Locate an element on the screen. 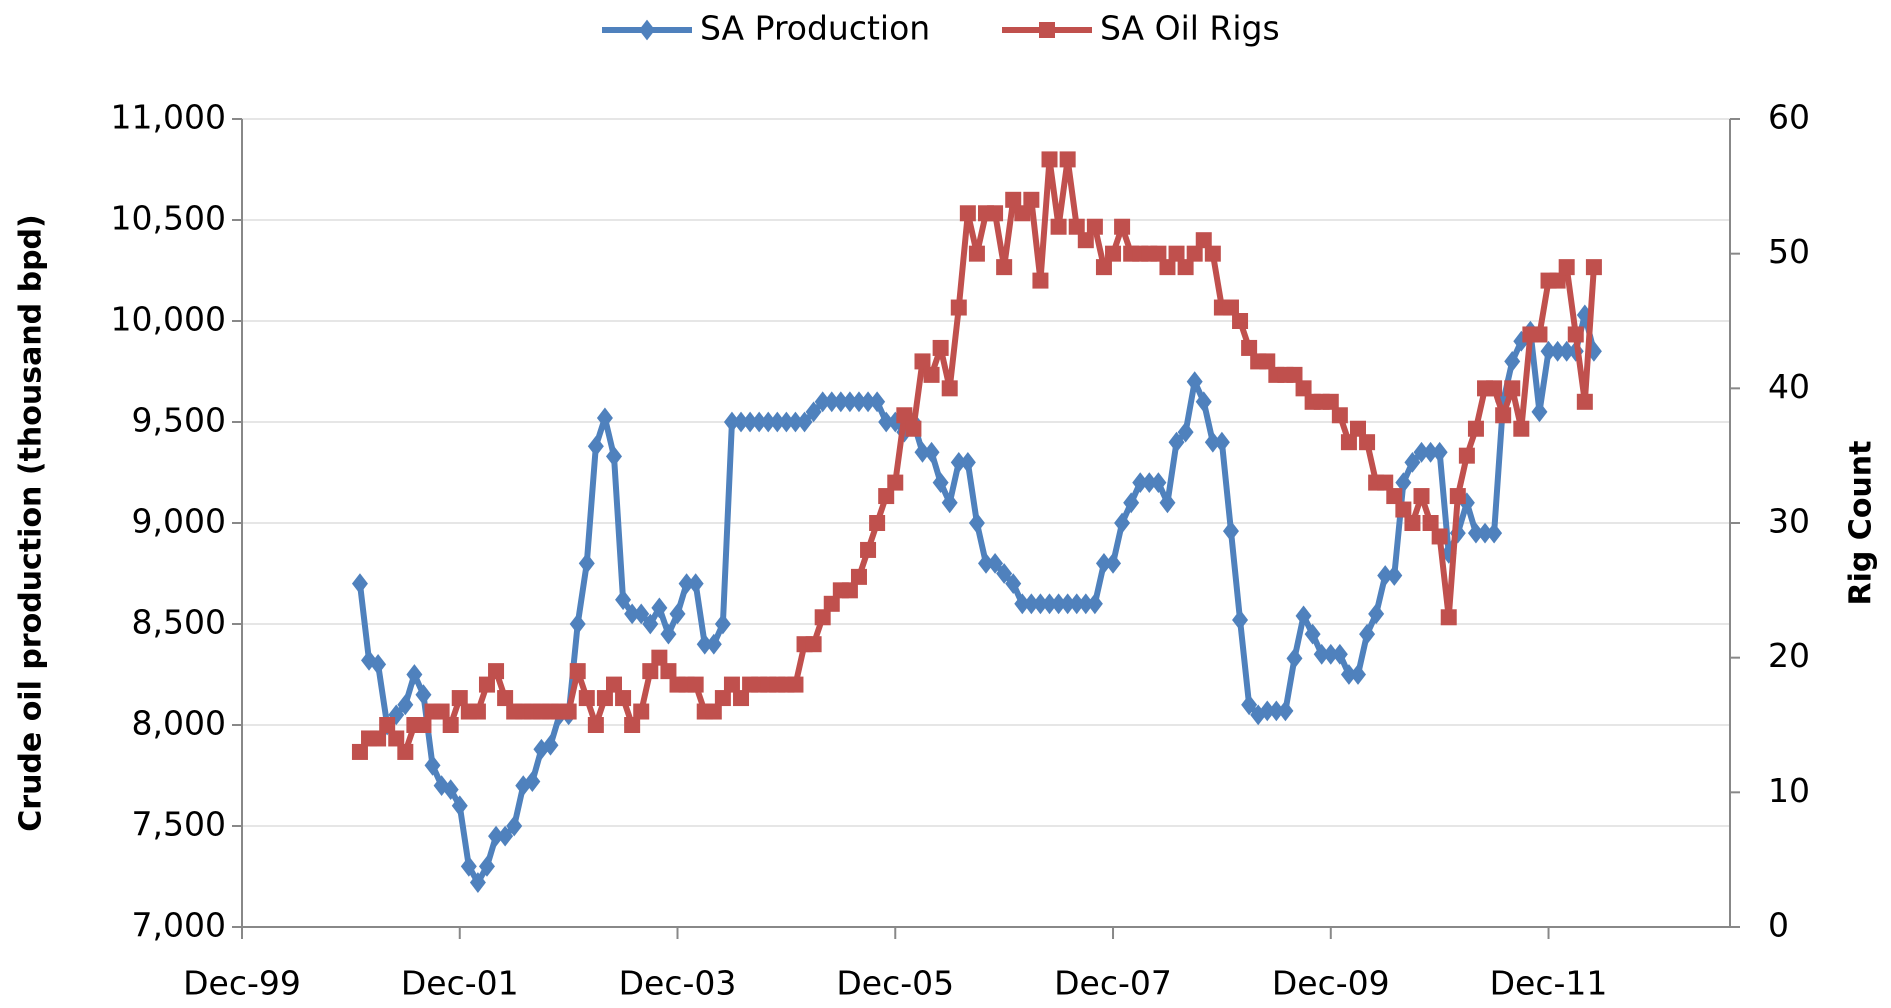  x-tick-label: Dec-07 is located at coordinates (1113, 983).